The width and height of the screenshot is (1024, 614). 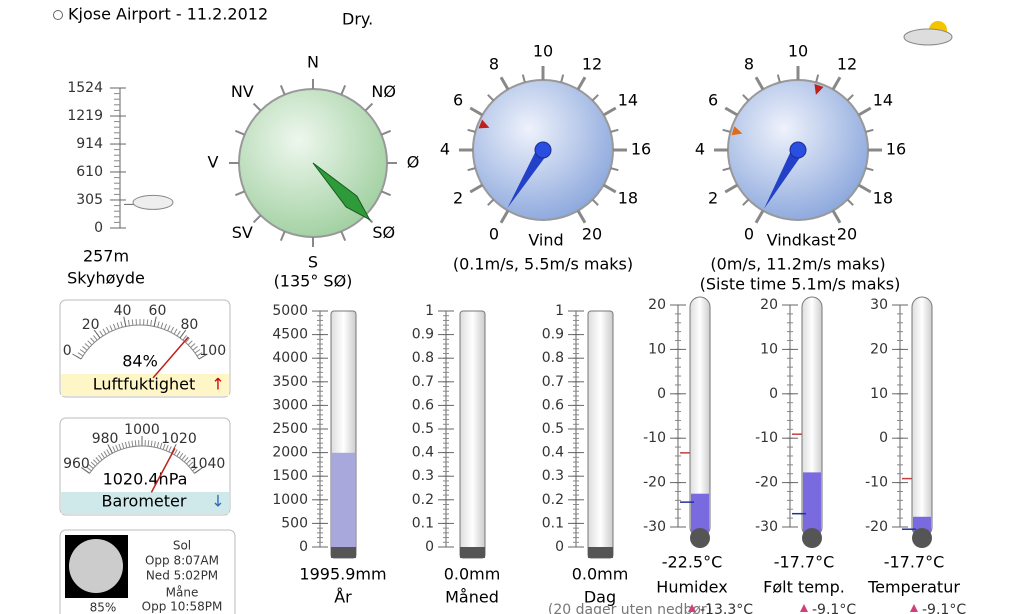 I want to click on value: -22.5°C, so click(x=692, y=562).